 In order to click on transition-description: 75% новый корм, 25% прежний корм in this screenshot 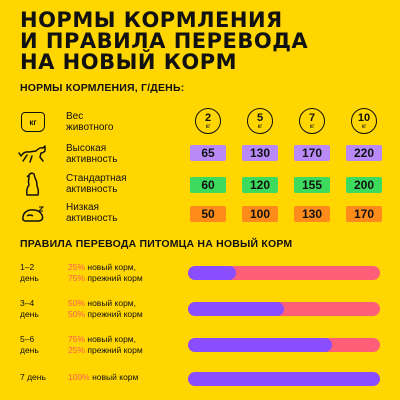, I will do `click(105, 344)`.